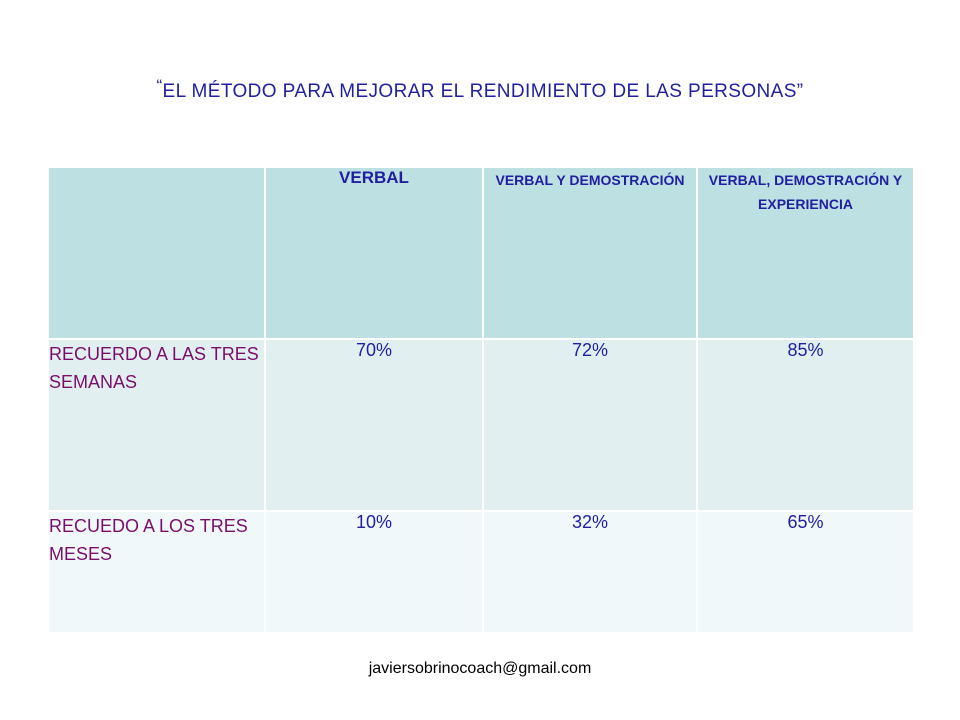  What do you see at coordinates (590, 572) in the screenshot?
I see `cell-value: 32%` at bounding box center [590, 572].